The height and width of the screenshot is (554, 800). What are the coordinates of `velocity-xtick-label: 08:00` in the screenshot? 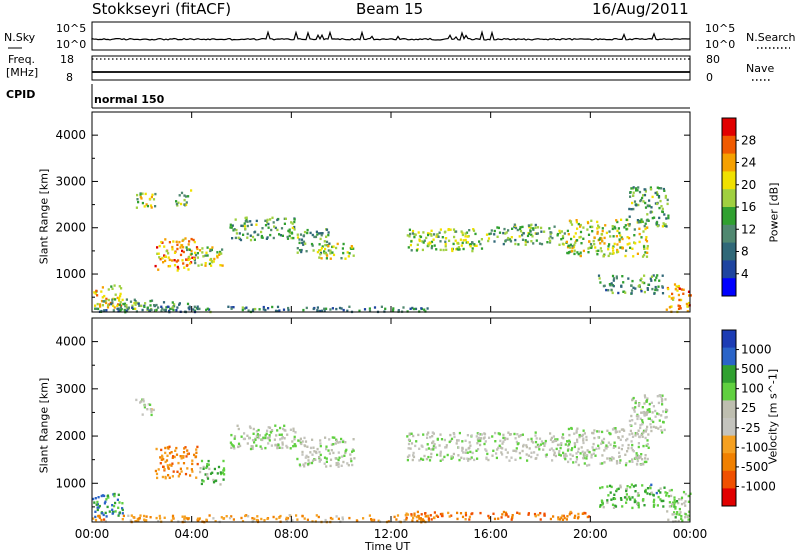 It's located at (291, 534).